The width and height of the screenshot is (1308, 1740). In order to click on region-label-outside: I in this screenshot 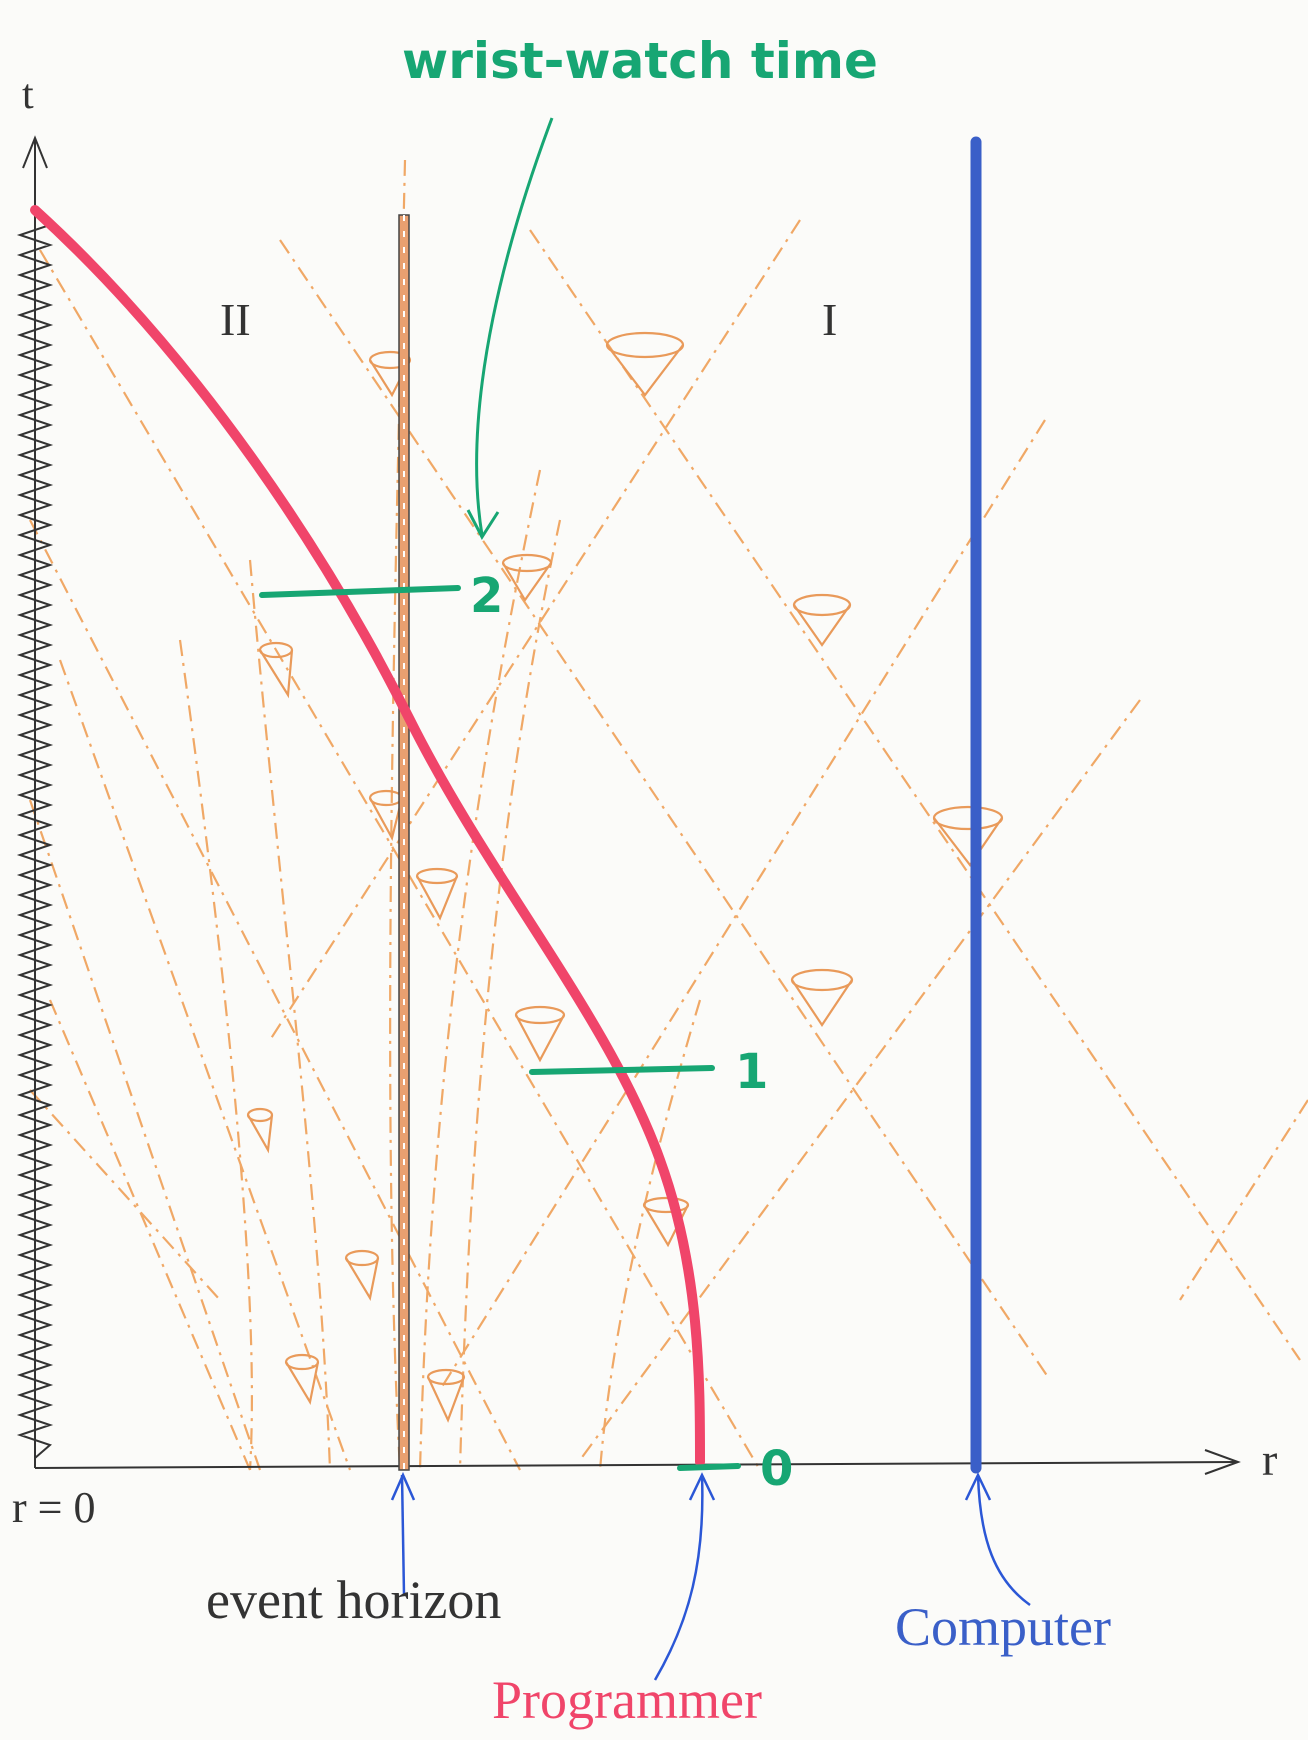, I will do `click(829, 319)`.